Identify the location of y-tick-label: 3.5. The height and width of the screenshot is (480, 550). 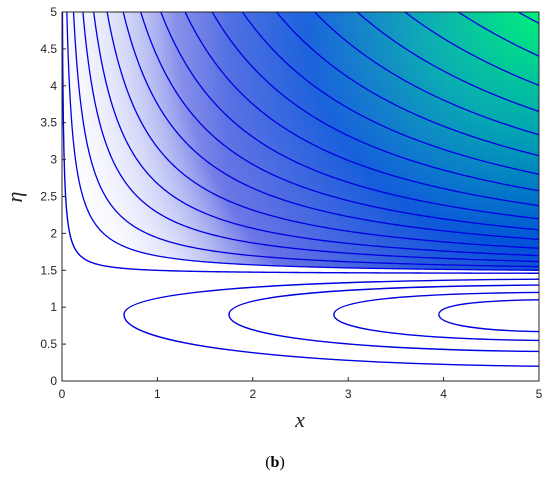
(48, 123).